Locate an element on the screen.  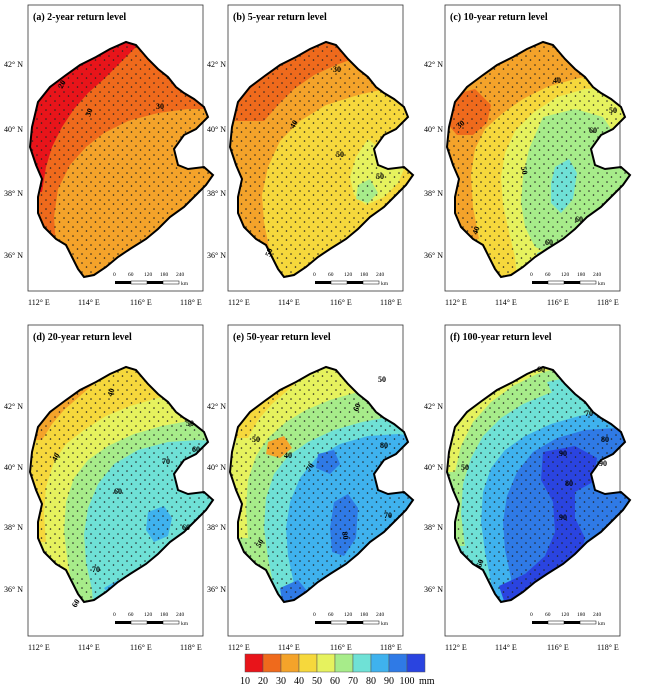
svg-text: 240 is located at coordinates (380, 275).